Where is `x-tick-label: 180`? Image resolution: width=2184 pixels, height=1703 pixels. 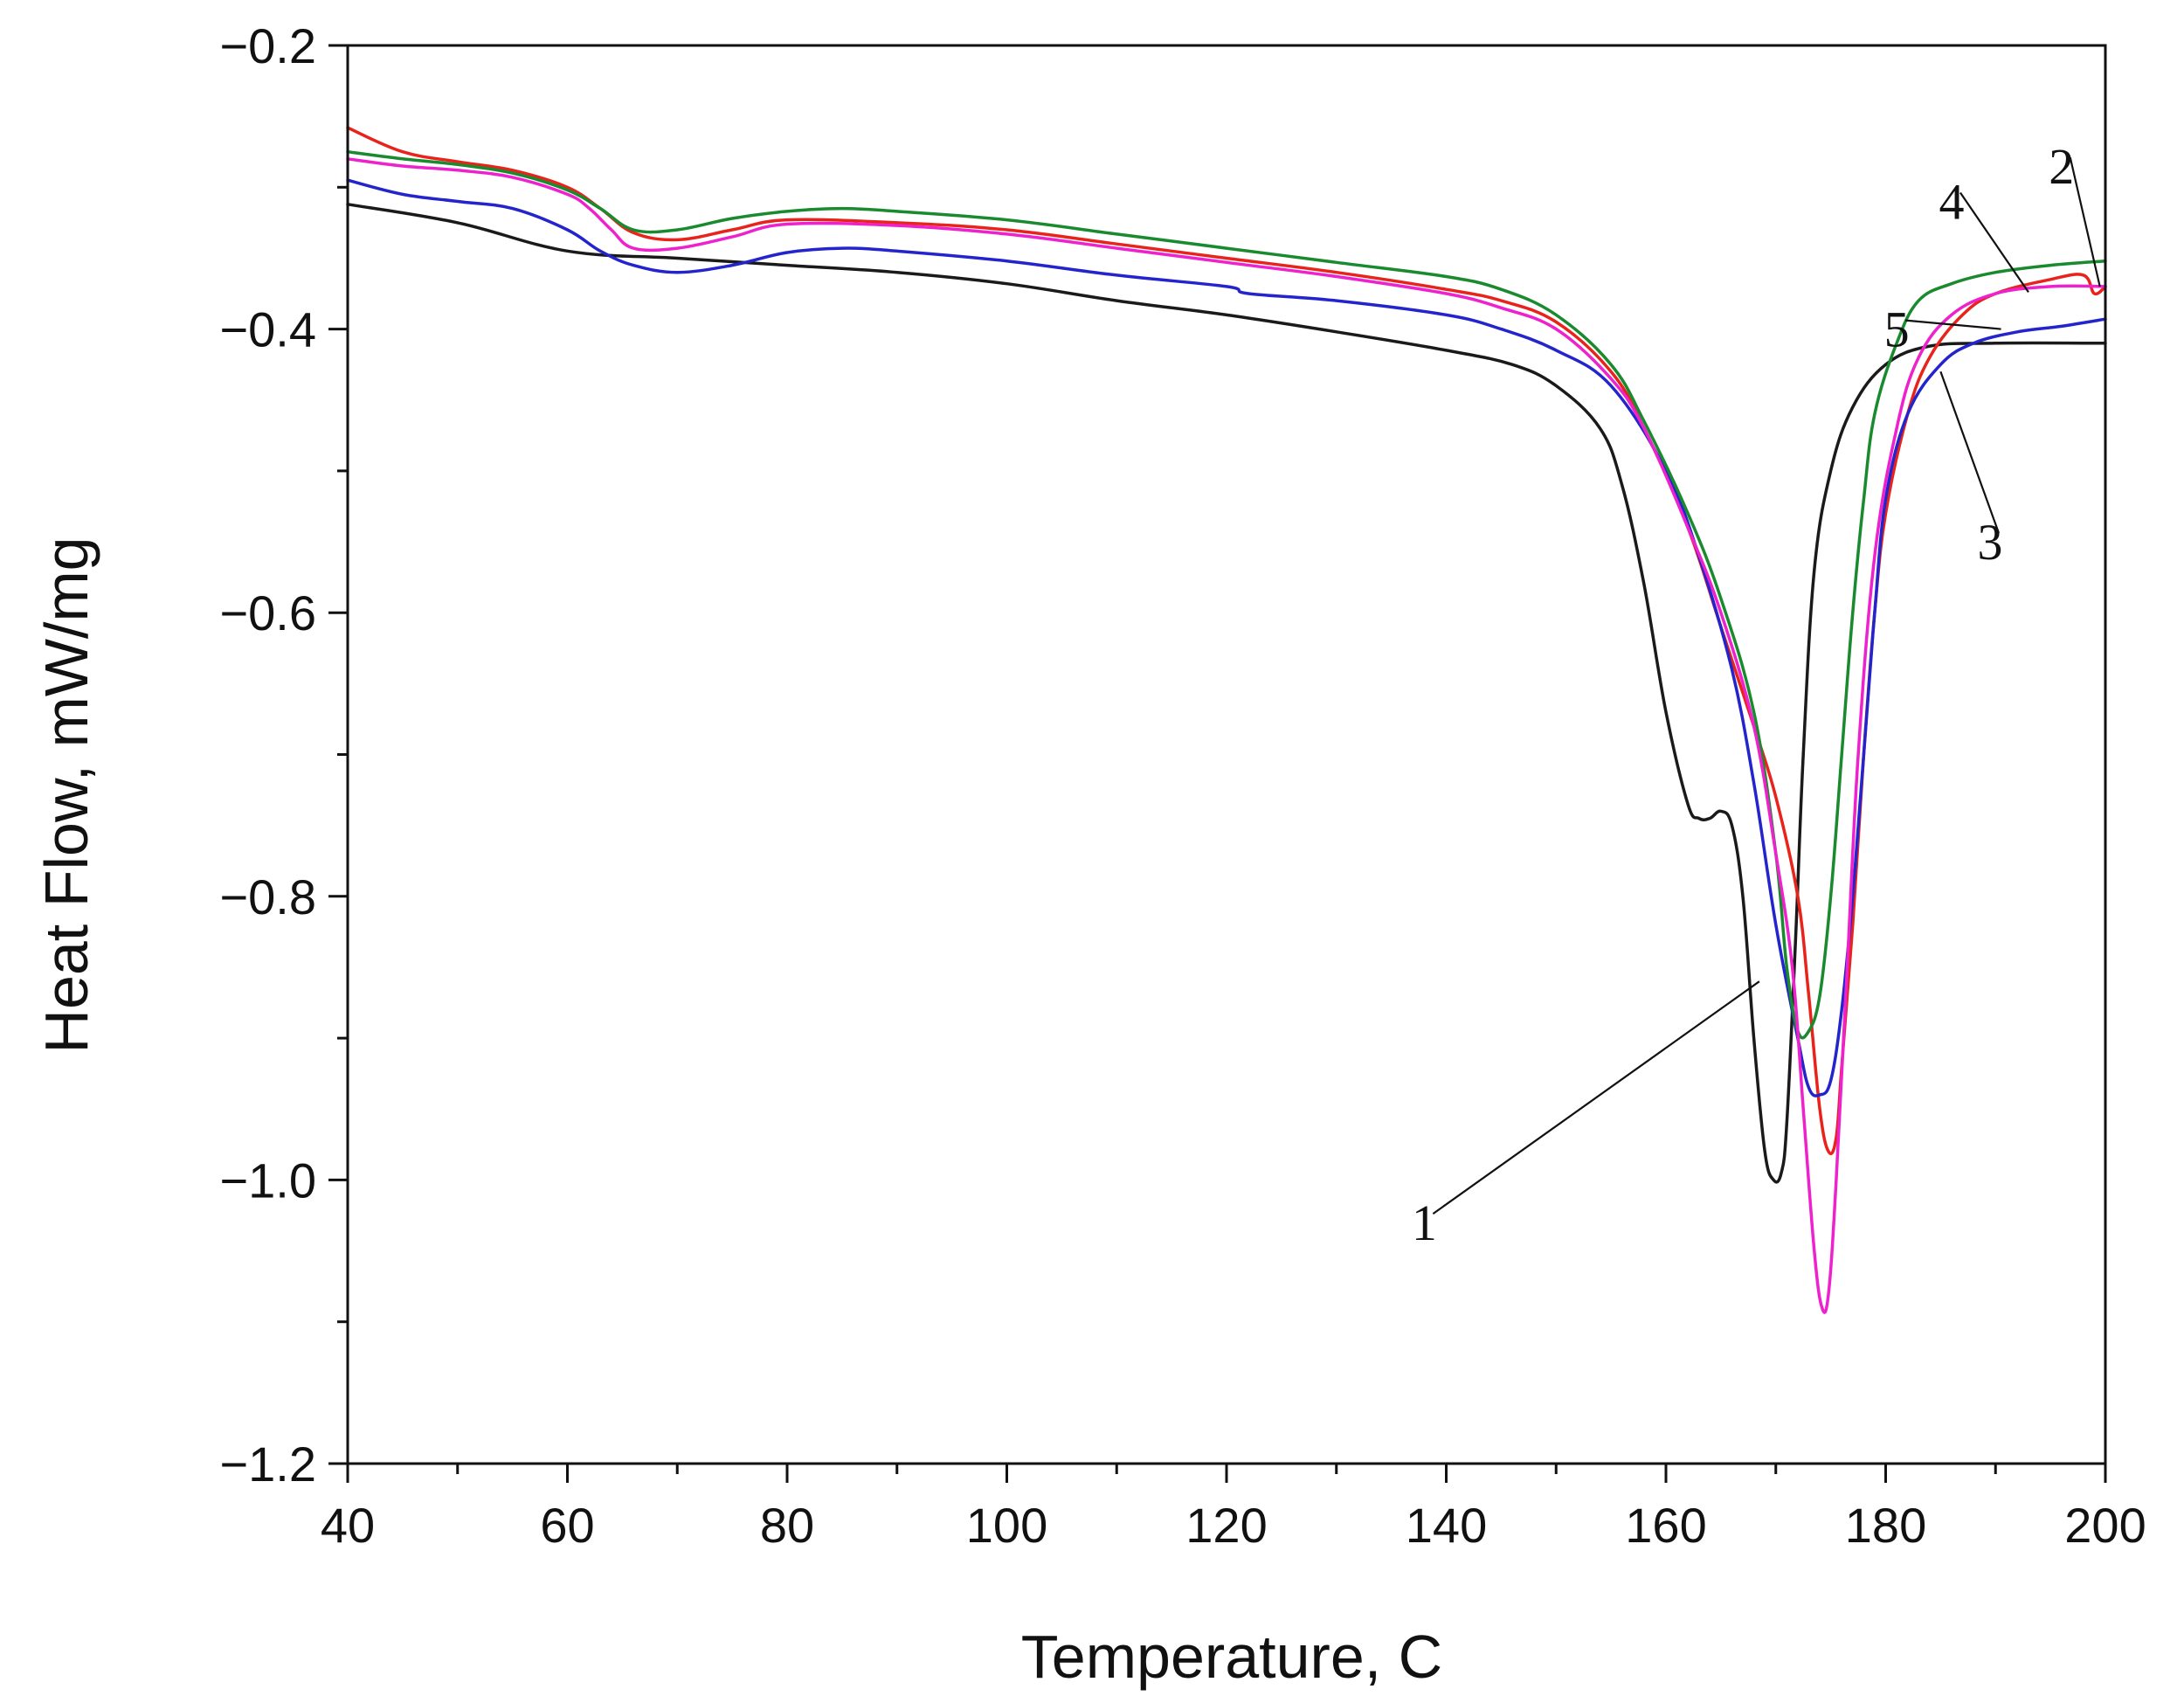 x-tick-label: 180 is located at coordinates (1886, 1525).